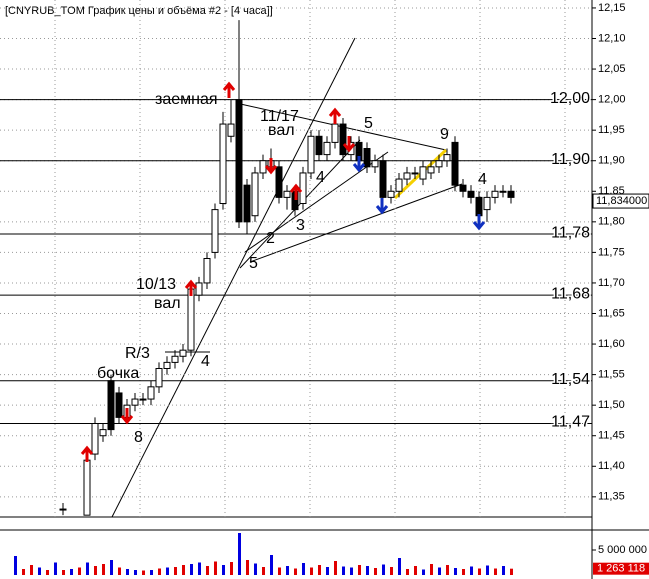  Describe the element at coordinates (611, 252) in the screenshot. I see `y-tick-label: 11,75` at that location.